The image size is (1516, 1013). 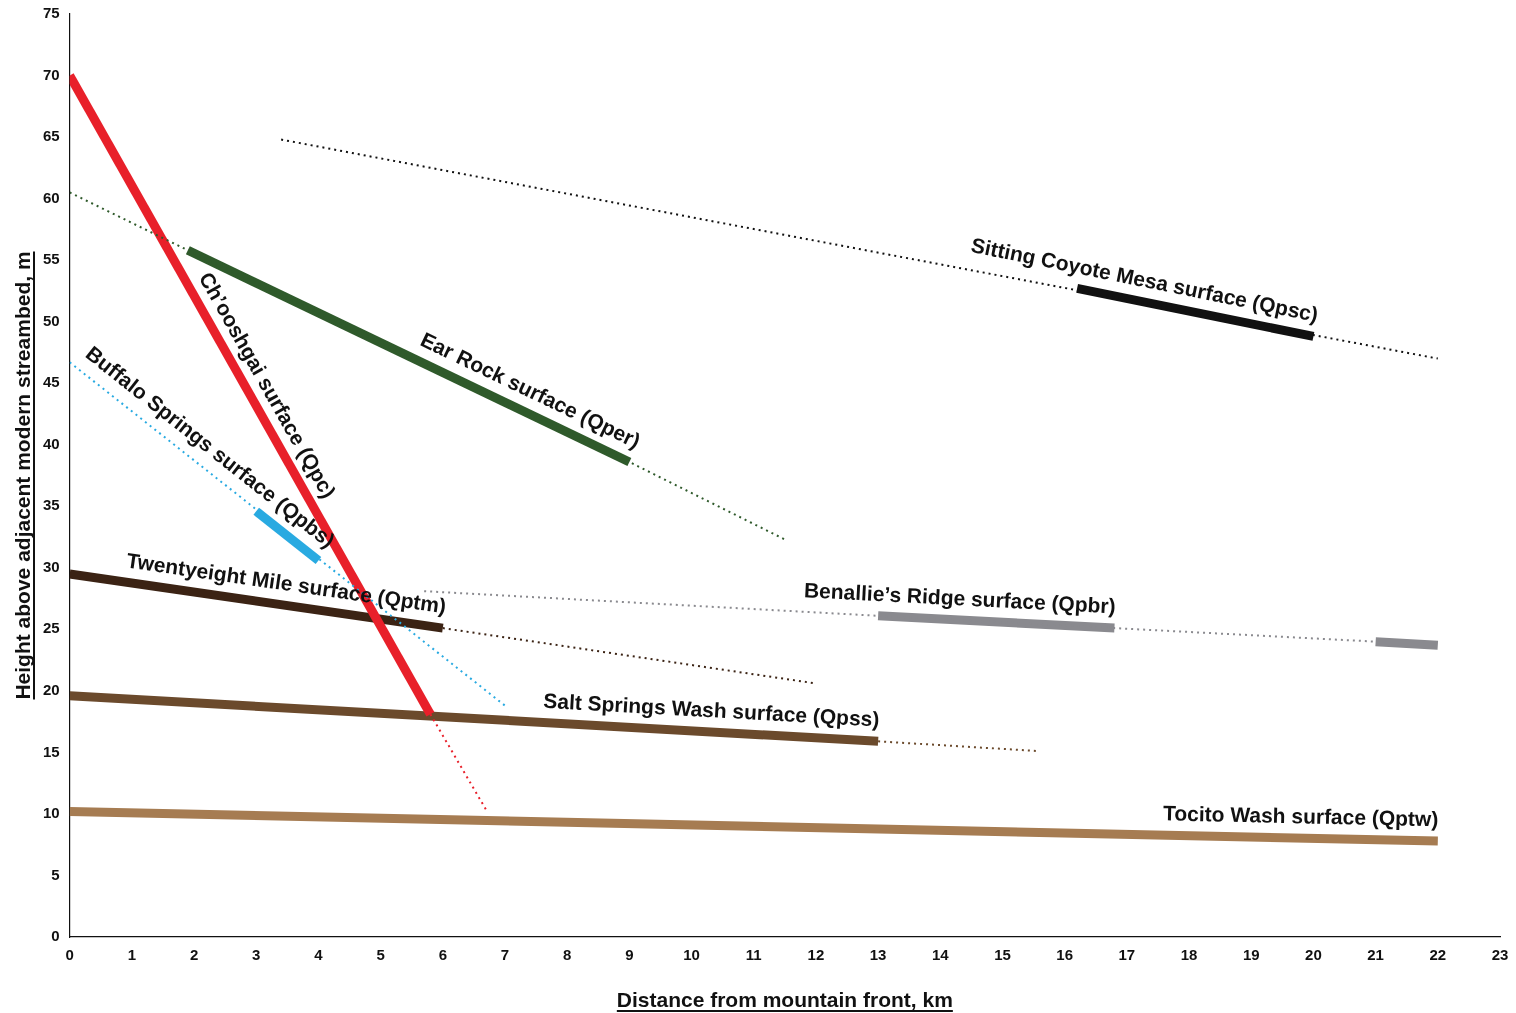 I want to click on x-tick-label: 18, so click(x=1189, y=955).